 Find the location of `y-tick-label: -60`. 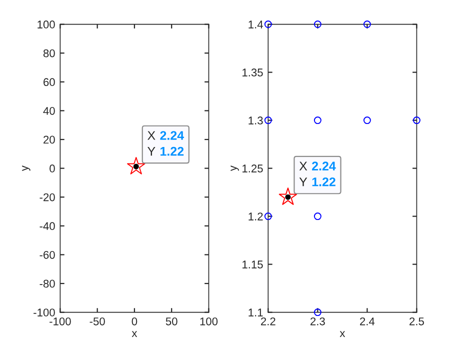

y-tick-label: -60 is located at coordinates (47, 254).